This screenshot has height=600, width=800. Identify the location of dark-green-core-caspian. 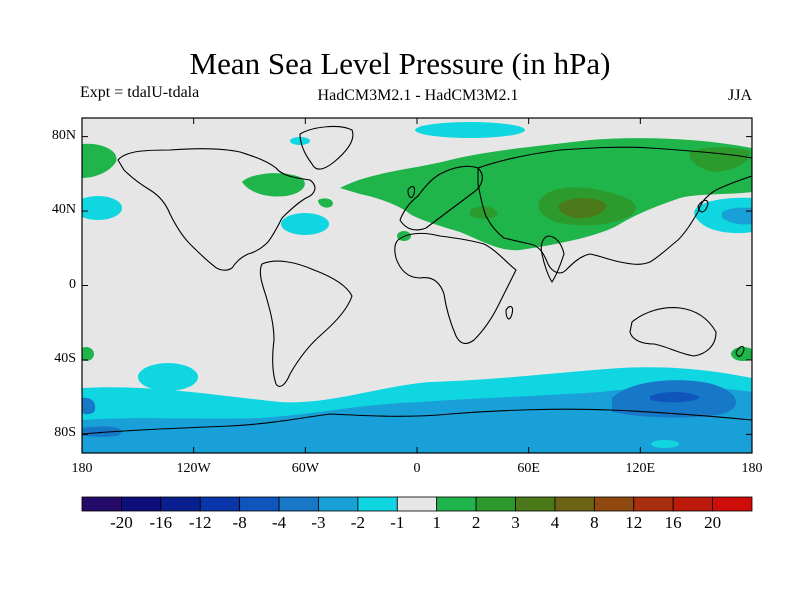
(484, 212).